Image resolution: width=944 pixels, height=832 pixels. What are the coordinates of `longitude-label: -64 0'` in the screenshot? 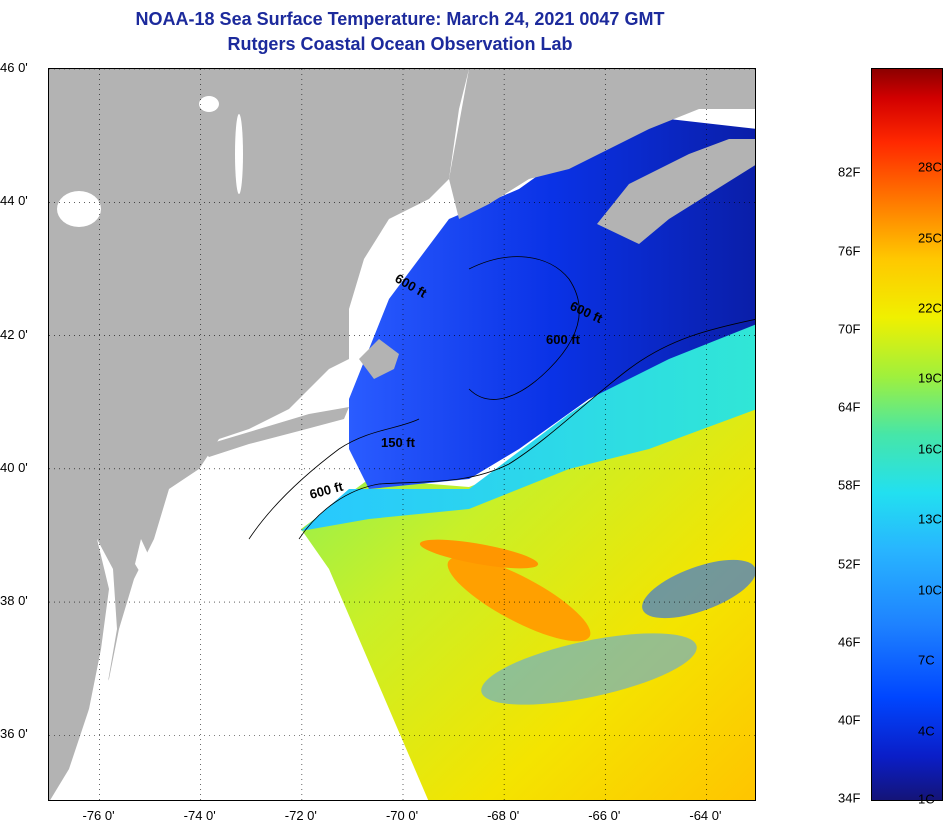 It's located at (705, 815).